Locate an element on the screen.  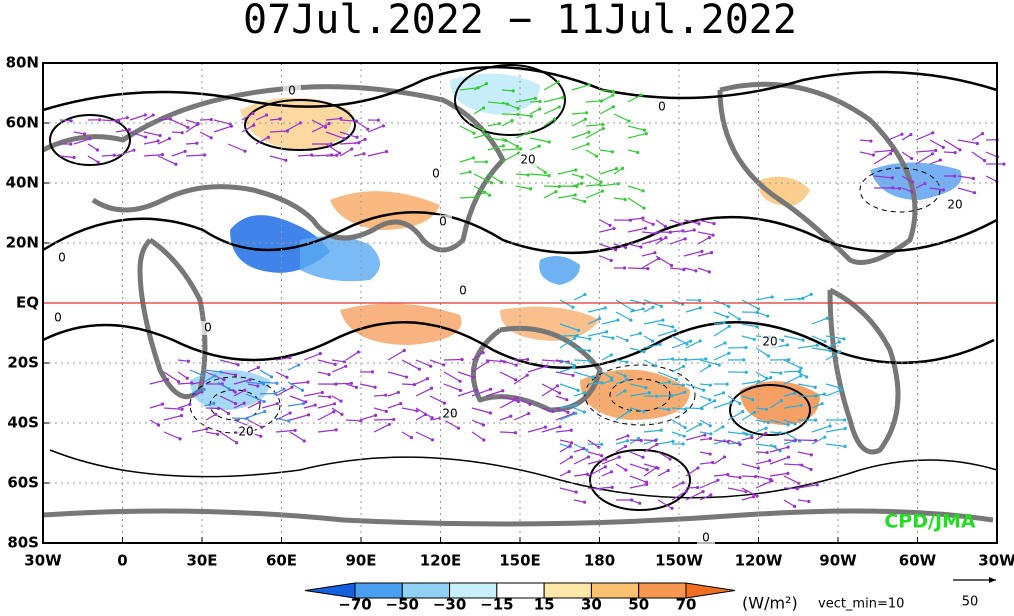
lon-label: 30W is located at coordinates (43, 561).